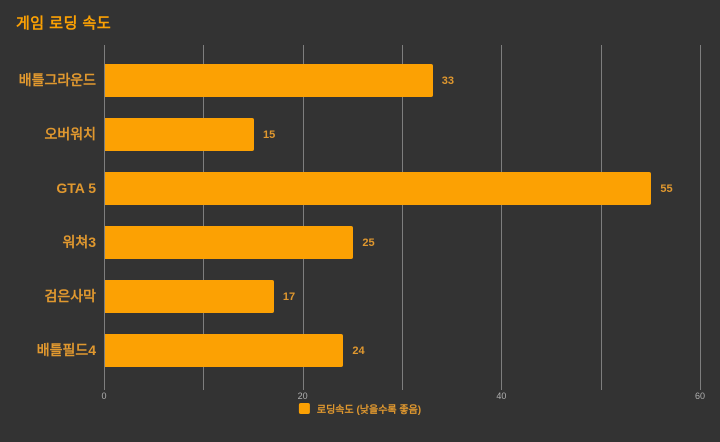 The width and height of the screenshot is (720, 442). Describe the element at coordinates (358, 350) in the screenshot. I see `bar-value-label: 24` at that location.